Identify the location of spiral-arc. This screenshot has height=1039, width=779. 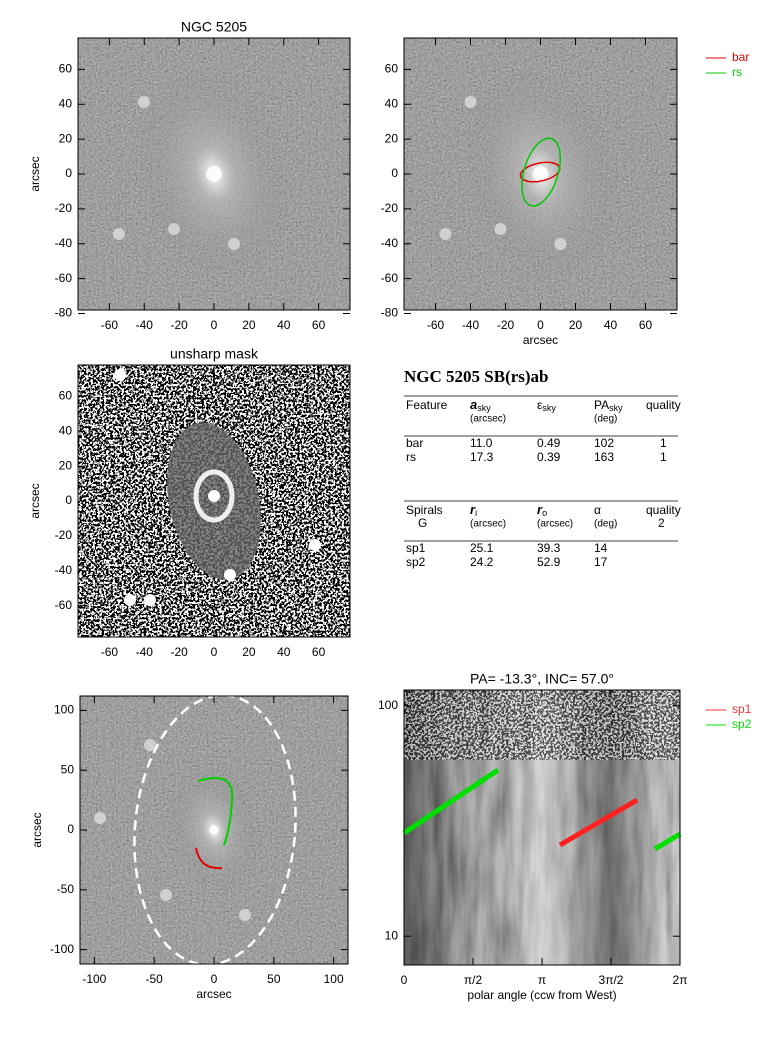
(209, 858).